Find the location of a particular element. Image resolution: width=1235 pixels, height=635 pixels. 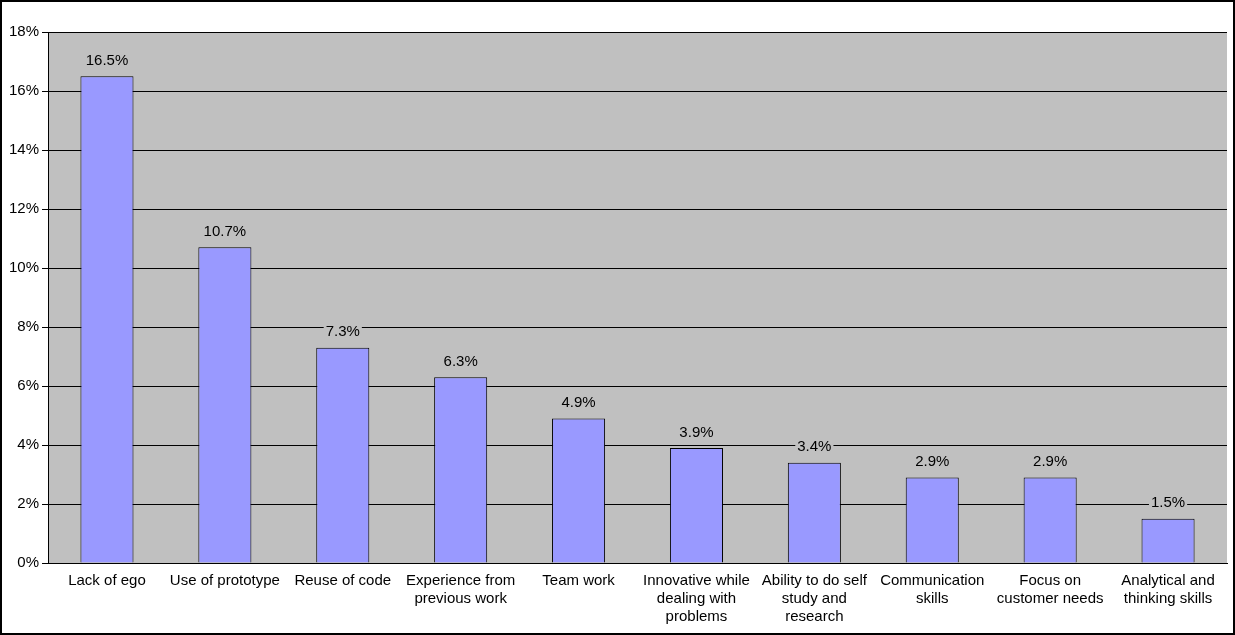

y-tick-label: 6% is located at coordinates (28, 385).